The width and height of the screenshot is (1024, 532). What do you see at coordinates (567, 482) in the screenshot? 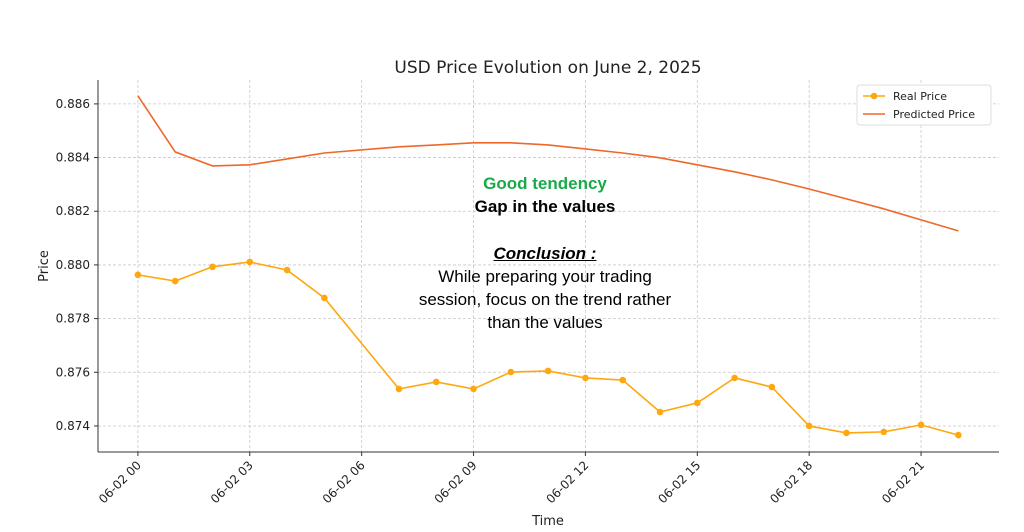
I see `x-tick-label: 06-02 12` at bounding box center [567, 482].